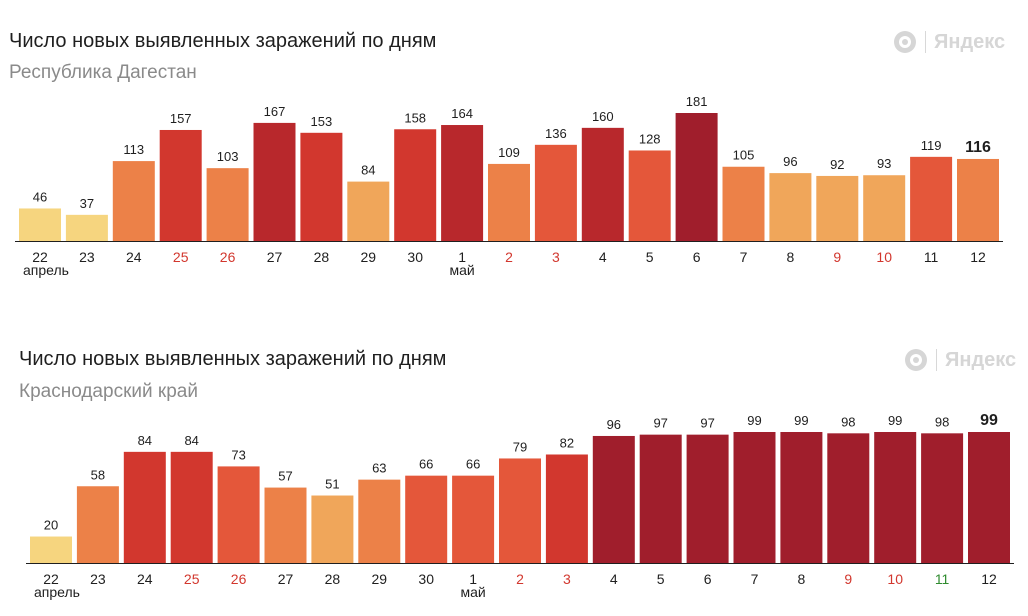  Describe the element at coordinates (837, 164) in the screenshot. I see `bar-value-label: 92` at that location.